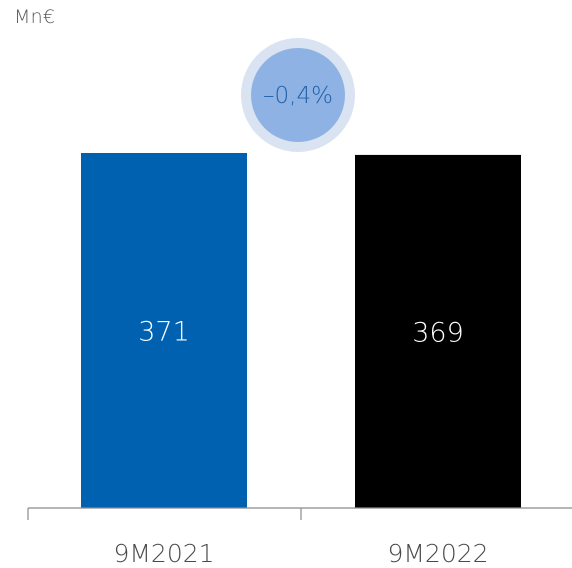  I want to click on bar-value-label: 371, so click(164, 332).